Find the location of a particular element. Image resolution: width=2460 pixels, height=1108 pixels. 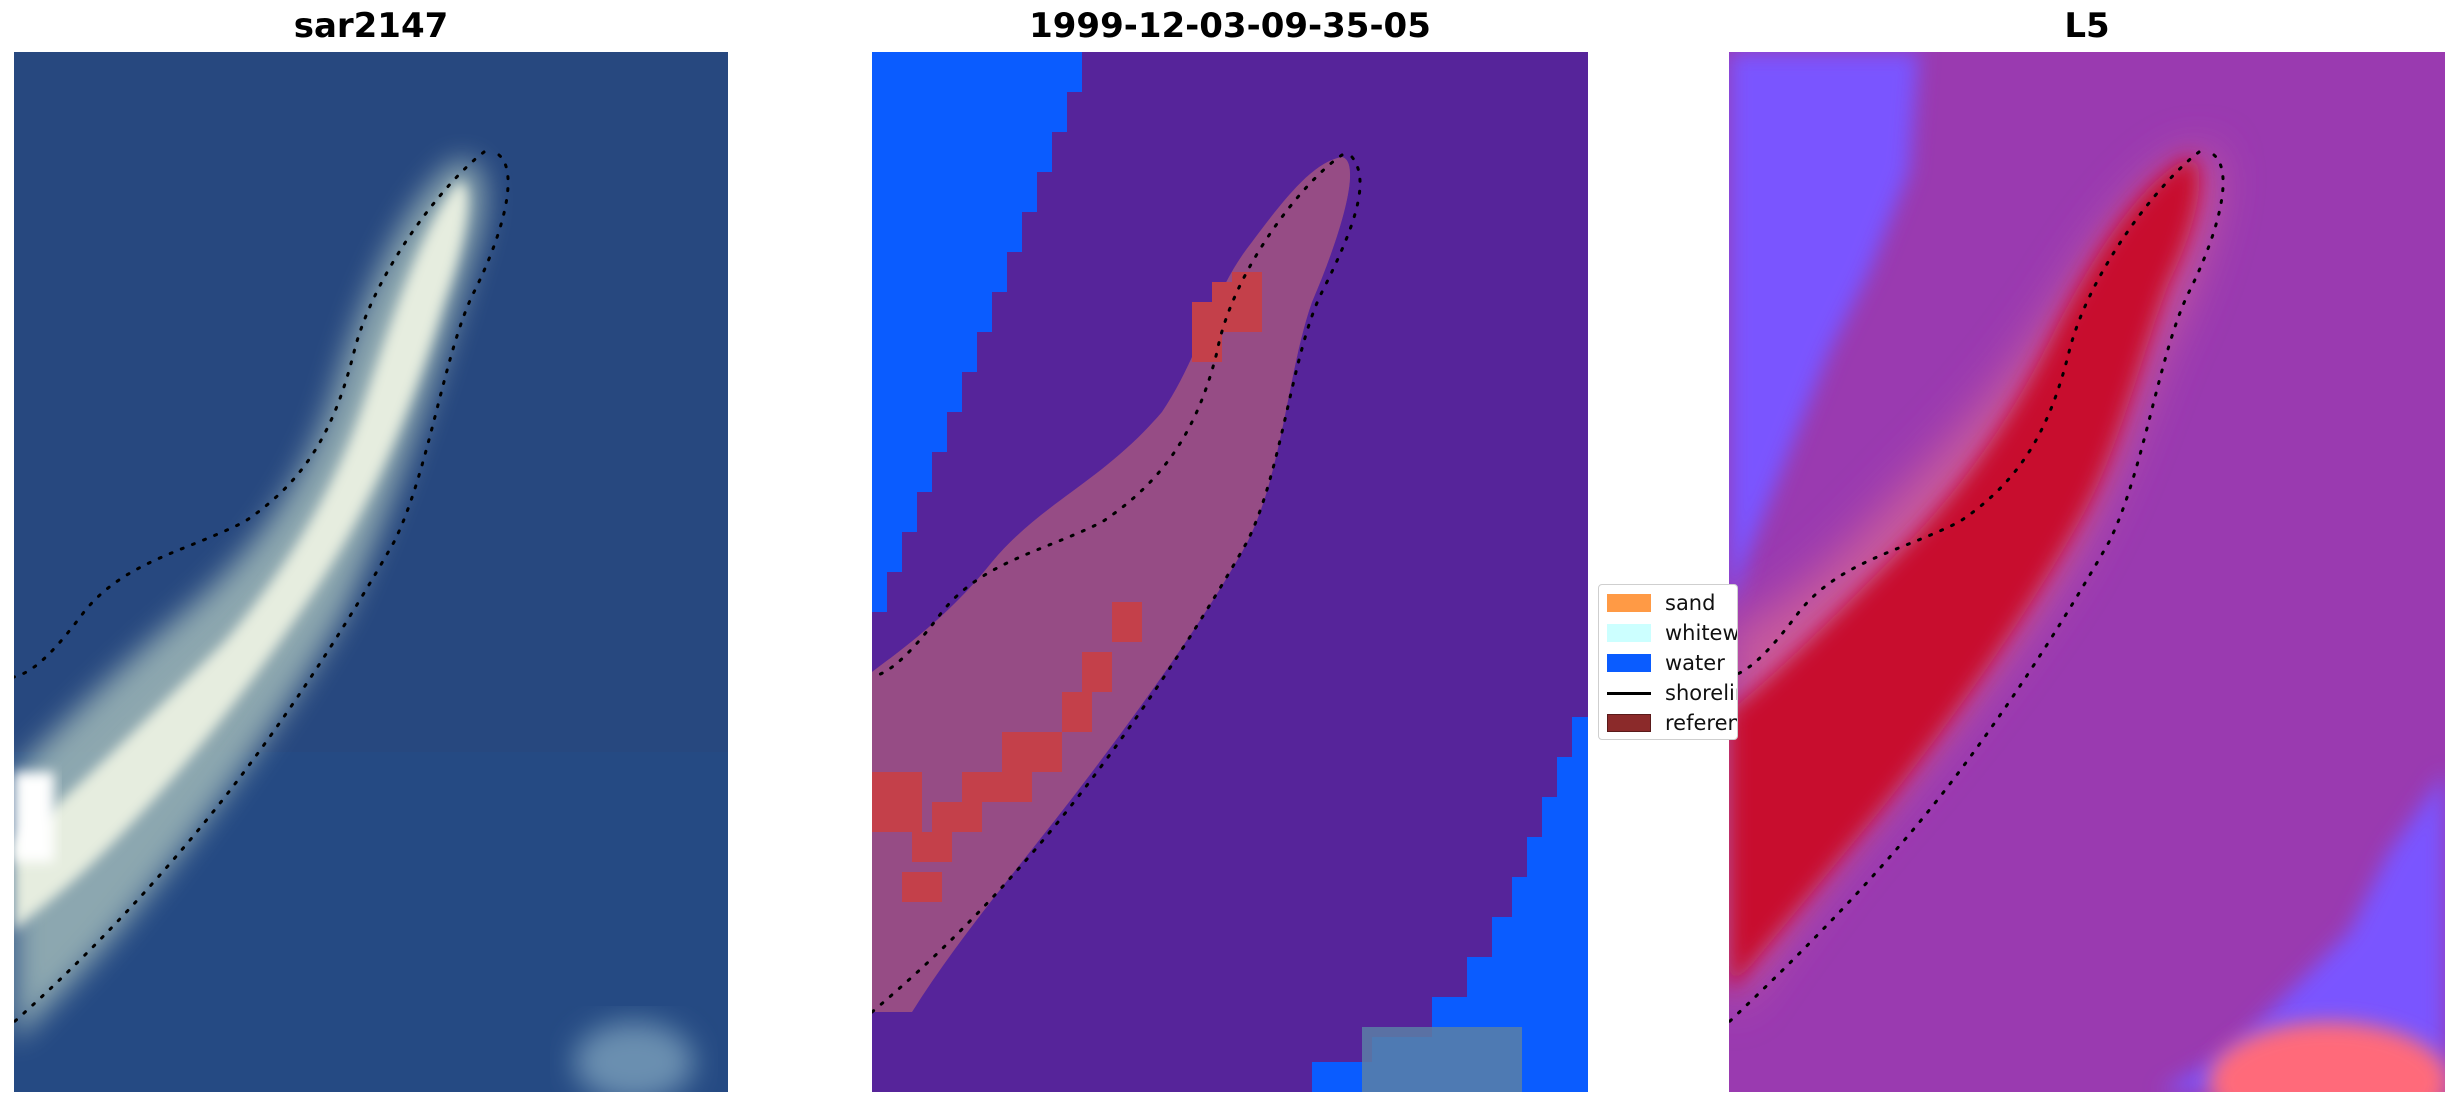

legend-label-water: water is located at coordinates (1695, 663).